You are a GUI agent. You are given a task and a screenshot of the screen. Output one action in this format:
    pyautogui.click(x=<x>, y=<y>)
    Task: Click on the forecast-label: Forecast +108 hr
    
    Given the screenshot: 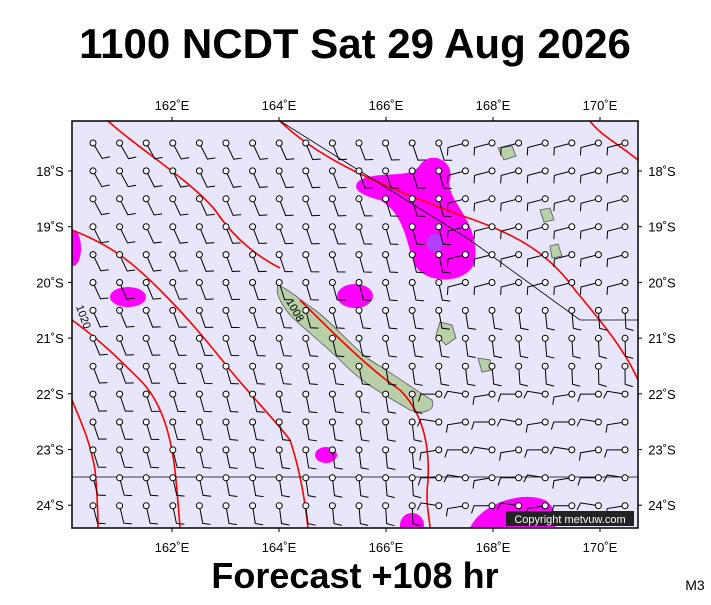 What is the action you would take?
    pyautogui.click(x=354, y=575)
    